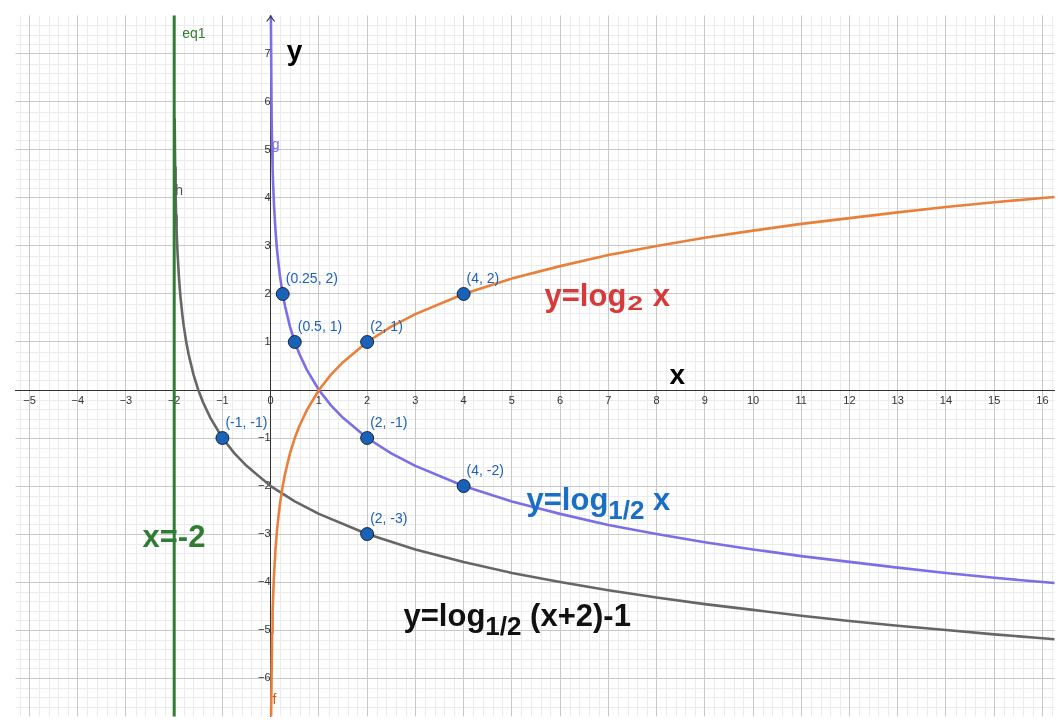 The image size is (1062, 724). I want to click on x-tick-label: 4, so click(463, 399).